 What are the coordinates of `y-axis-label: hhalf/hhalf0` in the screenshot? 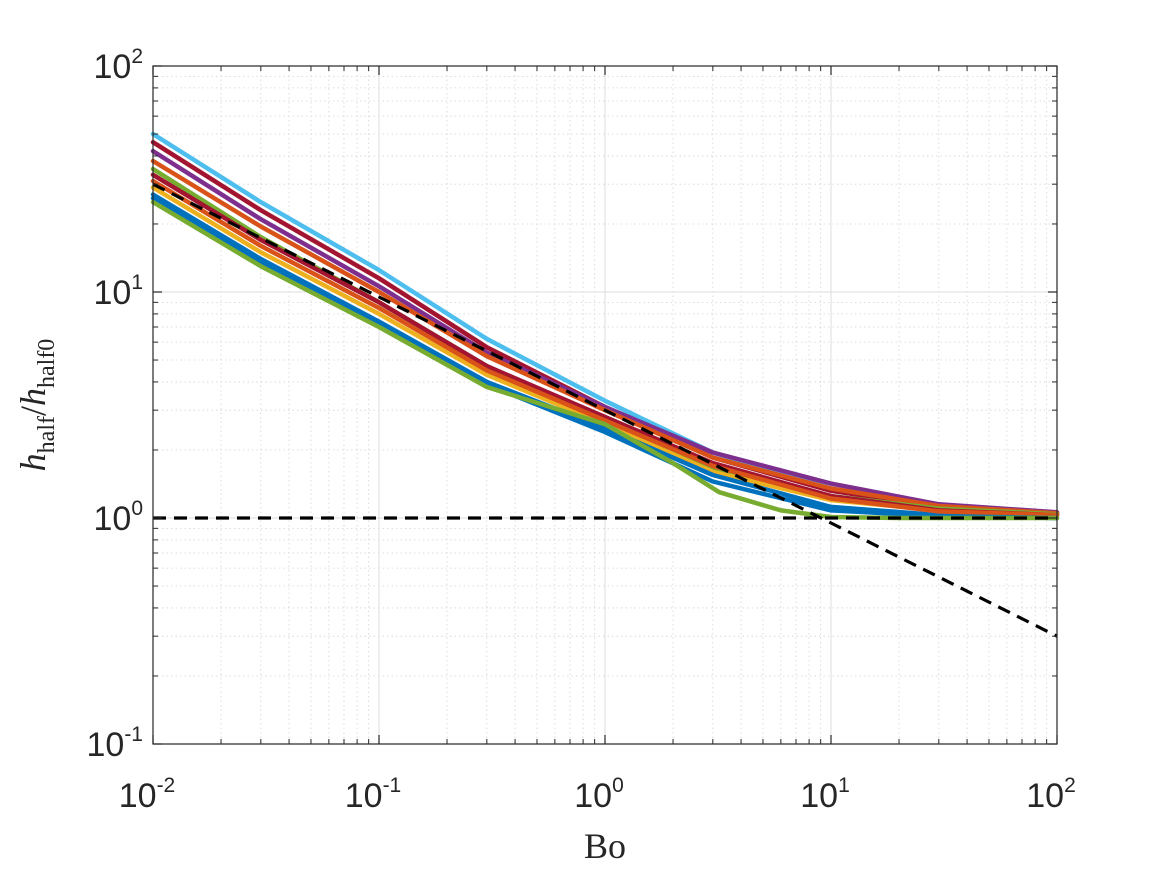 It's located at (36, 405).